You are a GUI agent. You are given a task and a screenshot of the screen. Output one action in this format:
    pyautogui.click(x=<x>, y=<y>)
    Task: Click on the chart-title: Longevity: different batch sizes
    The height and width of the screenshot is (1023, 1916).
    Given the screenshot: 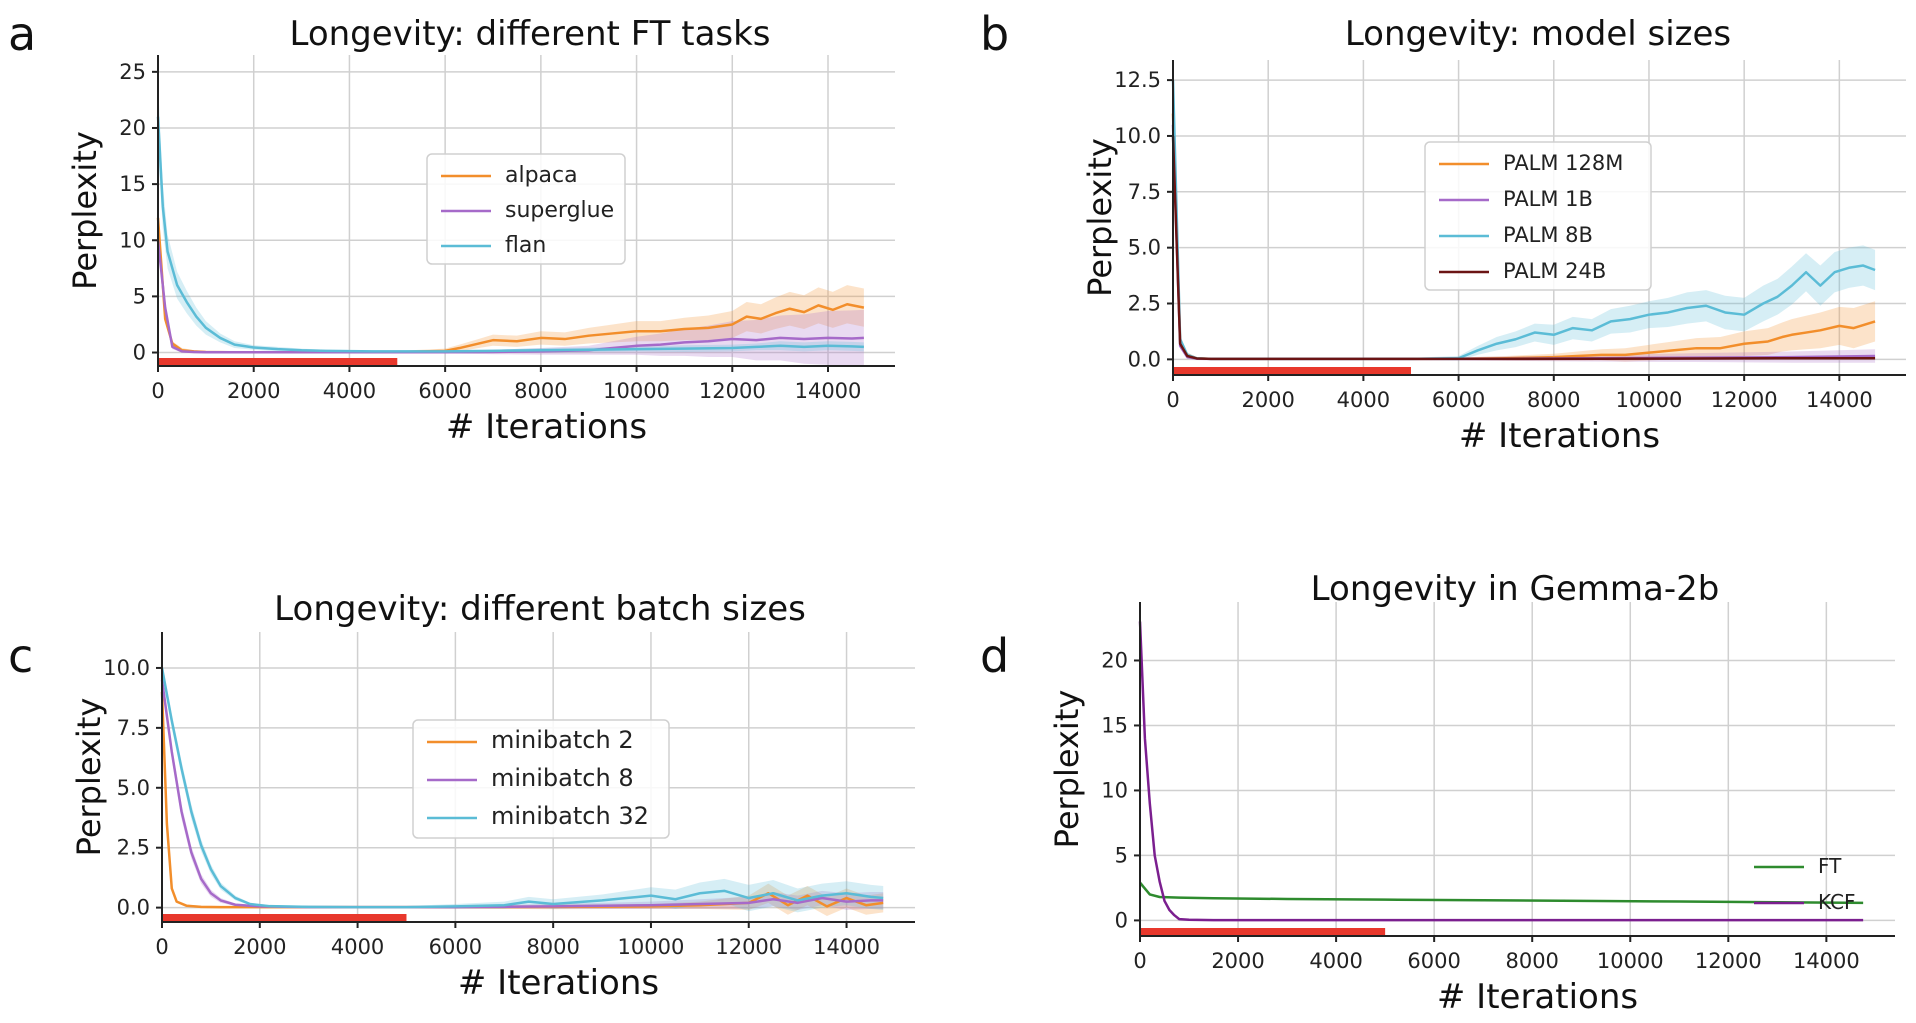 What is the action you would take?
    pyautogui.click(x=540, y=609)
    